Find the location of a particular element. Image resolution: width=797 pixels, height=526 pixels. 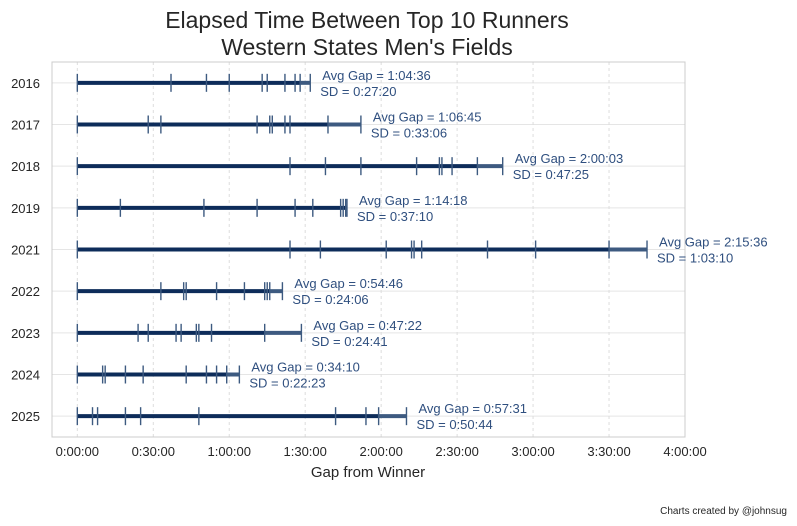

sd-label-2025: SD = 0:50:44 is located at coordinates (454, 424).